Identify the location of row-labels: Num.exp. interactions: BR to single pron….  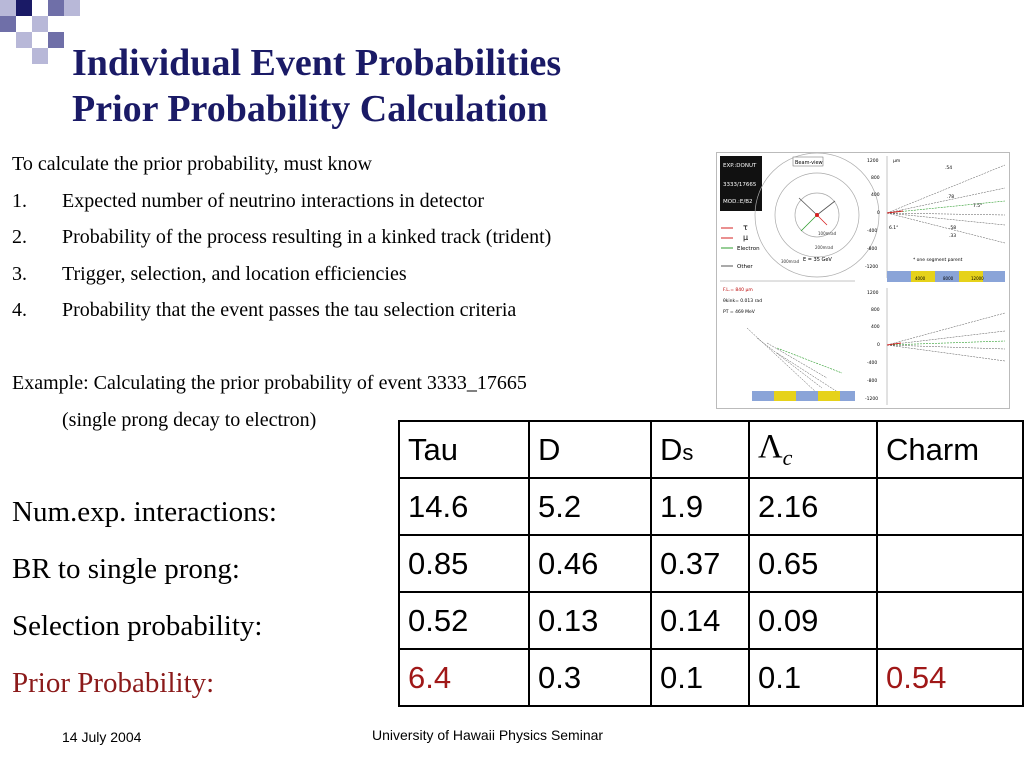
(144, 598).